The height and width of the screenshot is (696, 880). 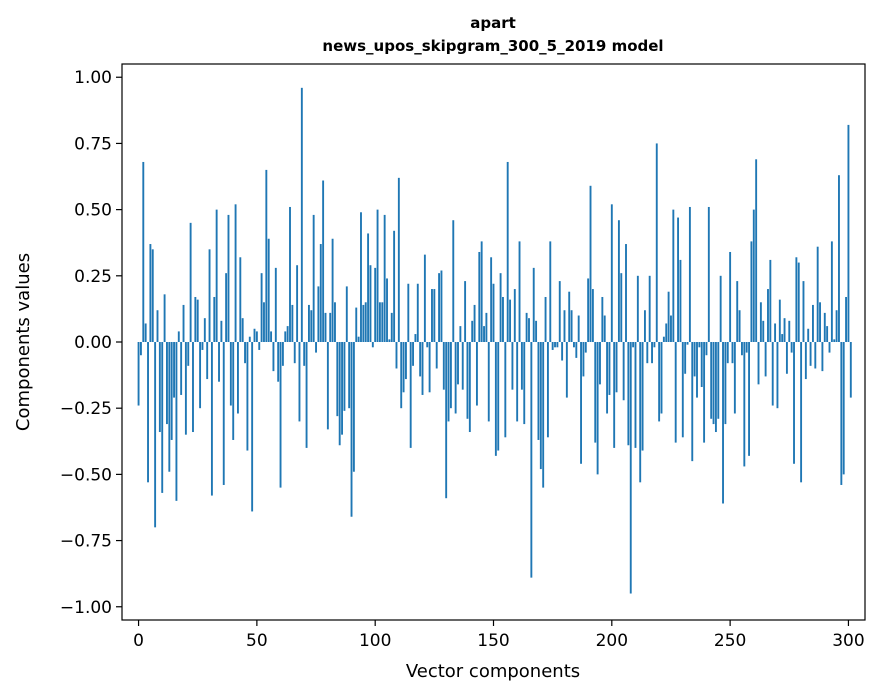 What do you see at coordinates (86, 409) in the screenshot?
I see `y-tick-label: −0.25` at bounding box center [86, 409].